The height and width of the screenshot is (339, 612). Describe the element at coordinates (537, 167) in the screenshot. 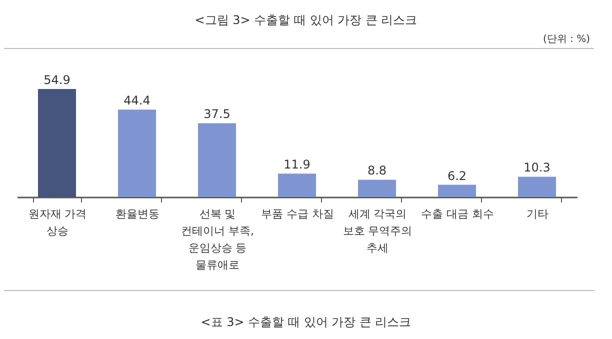

I see `data-label: 10.3` at that location.